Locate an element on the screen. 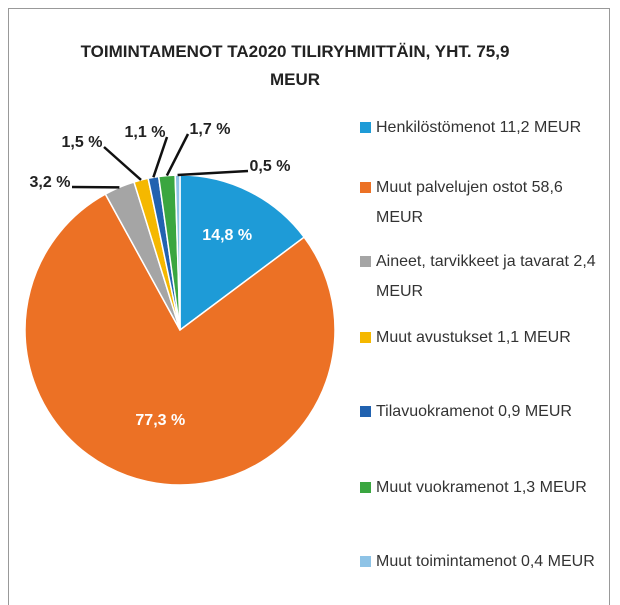  data-label: 1,1 % is located at coordinates (145, 132).